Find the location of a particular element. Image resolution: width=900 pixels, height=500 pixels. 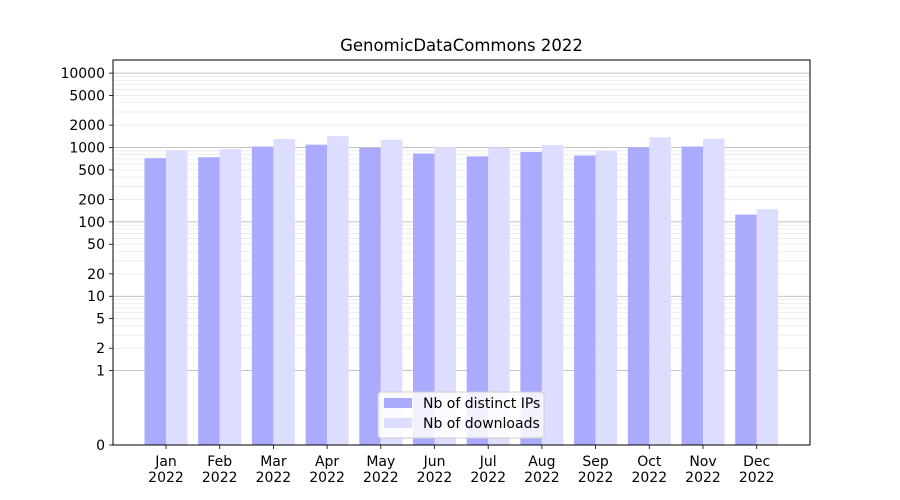

x-tick-label: Dec 2022 is located at coordinates (757, 470).